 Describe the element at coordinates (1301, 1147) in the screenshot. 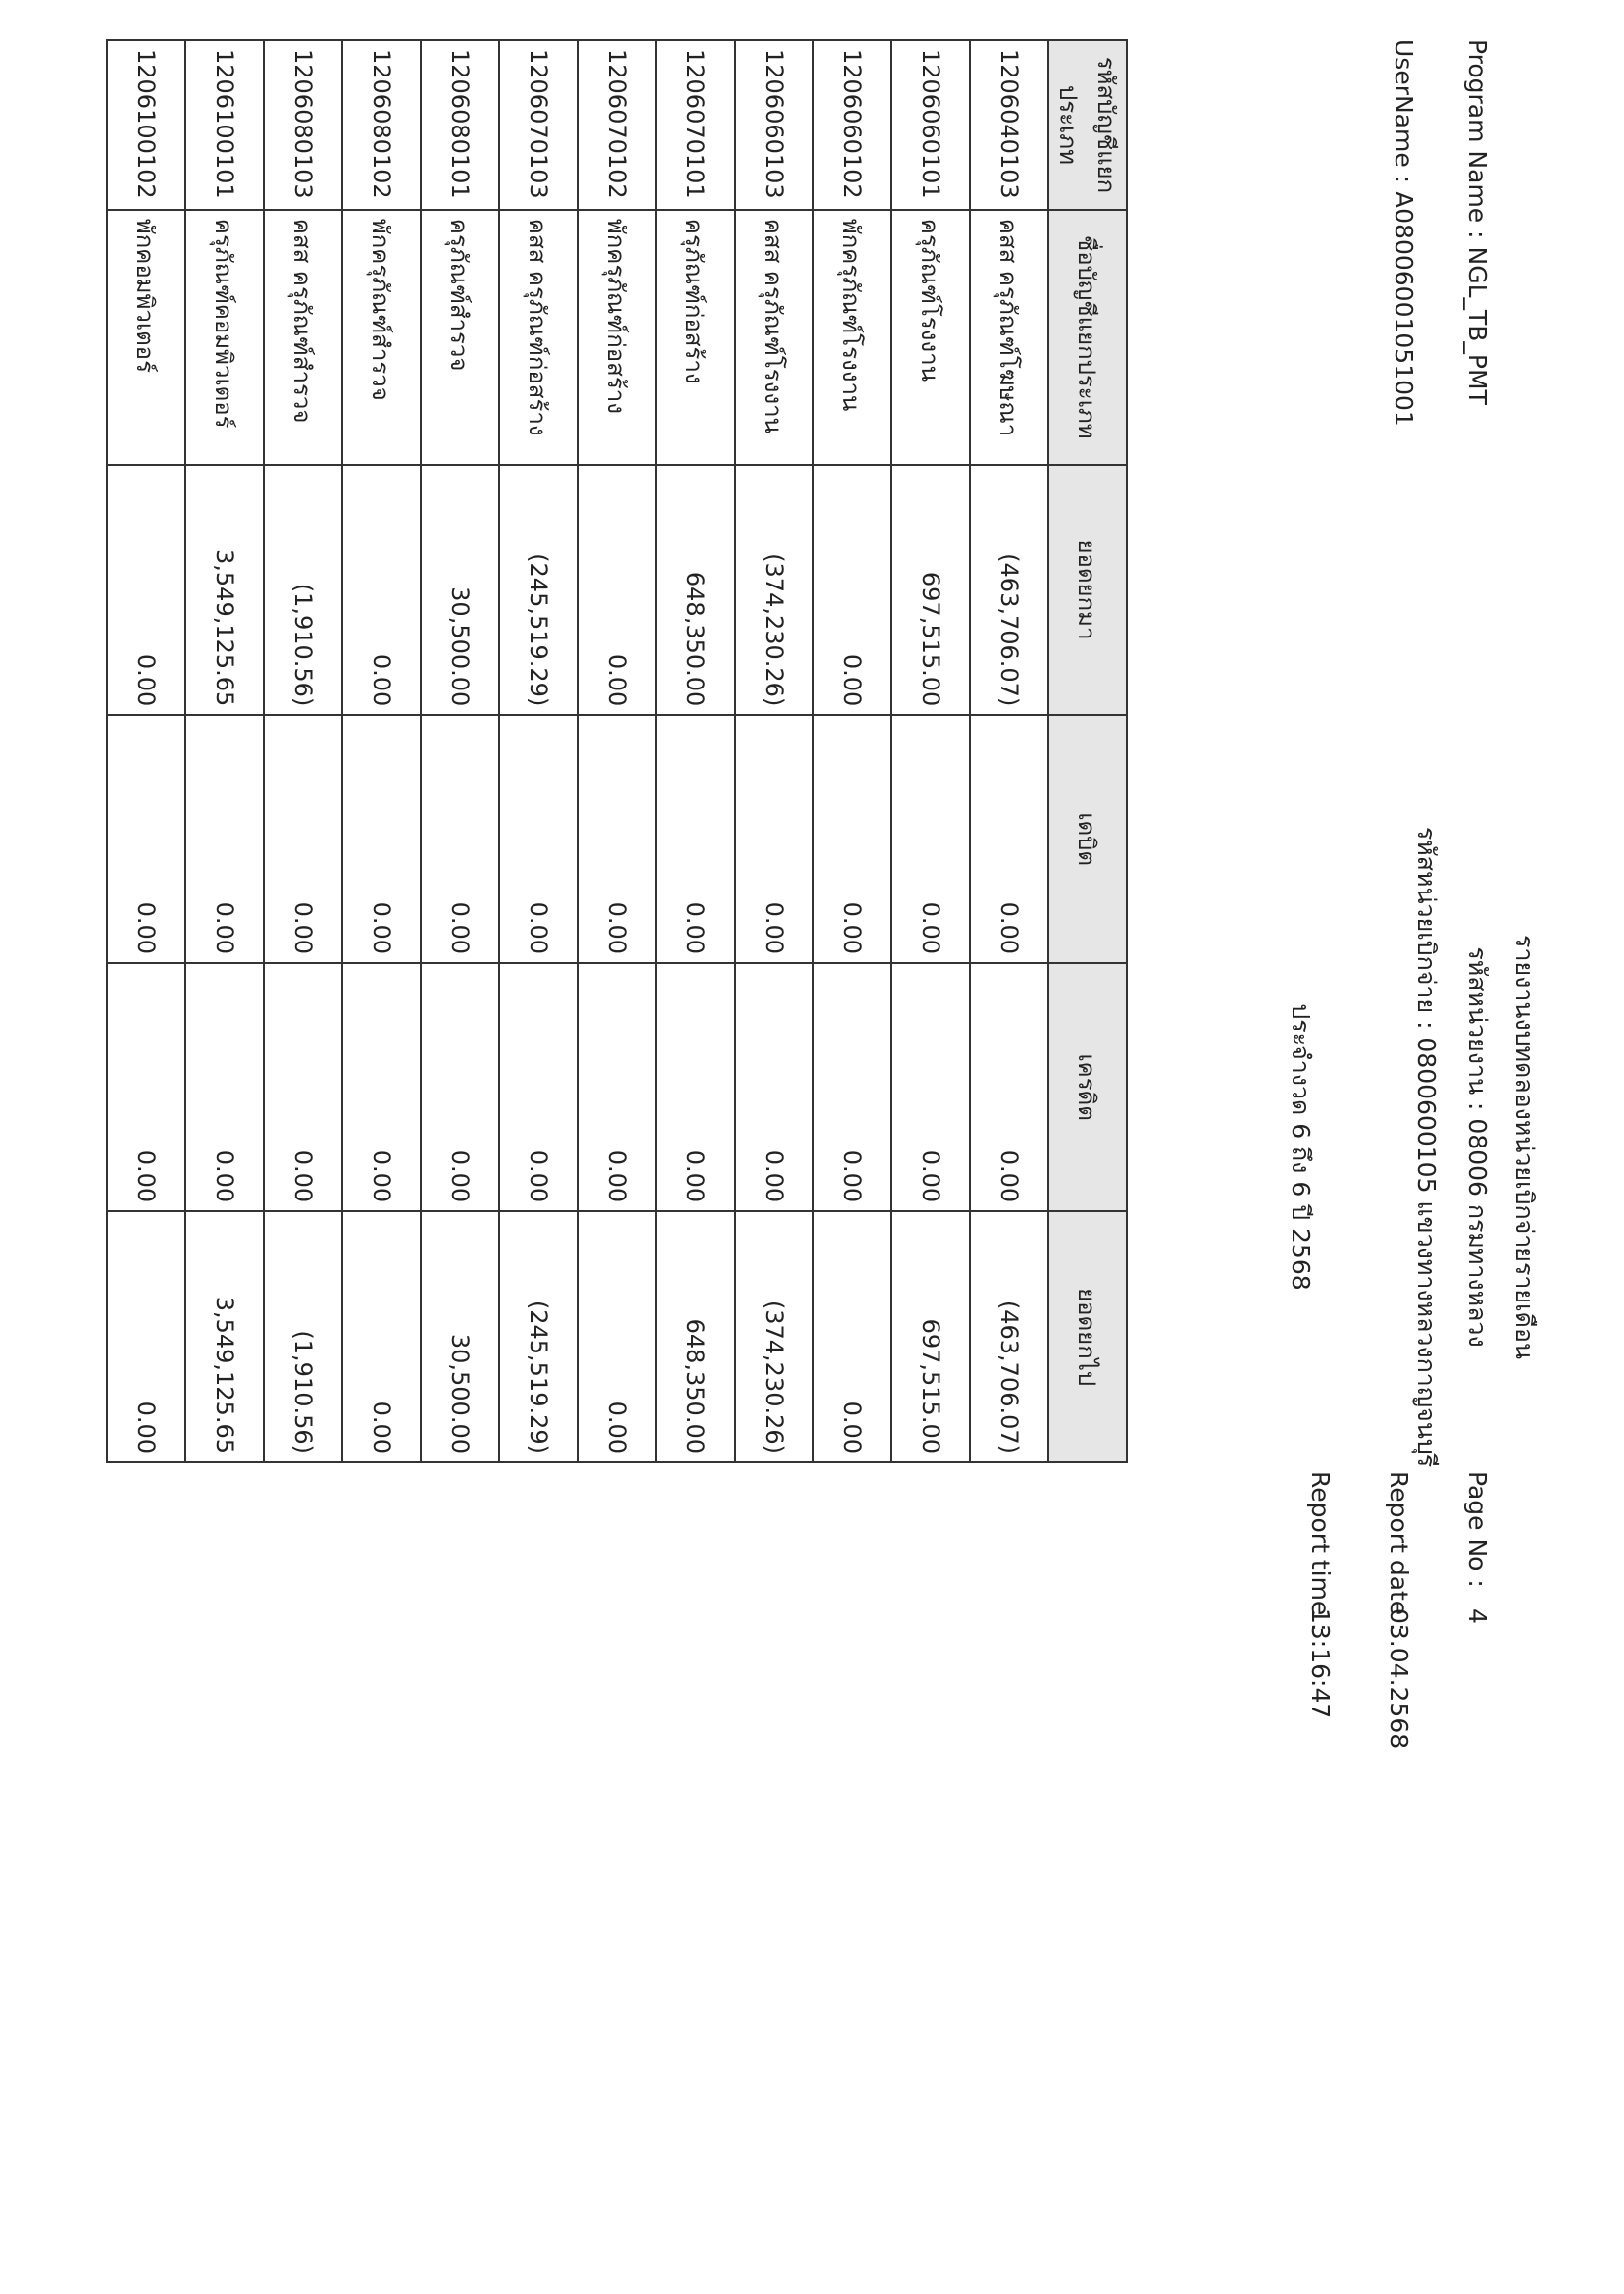

I see `period-line: ประจำงวด 6 ถึง 6 ปี 2568` at that location.